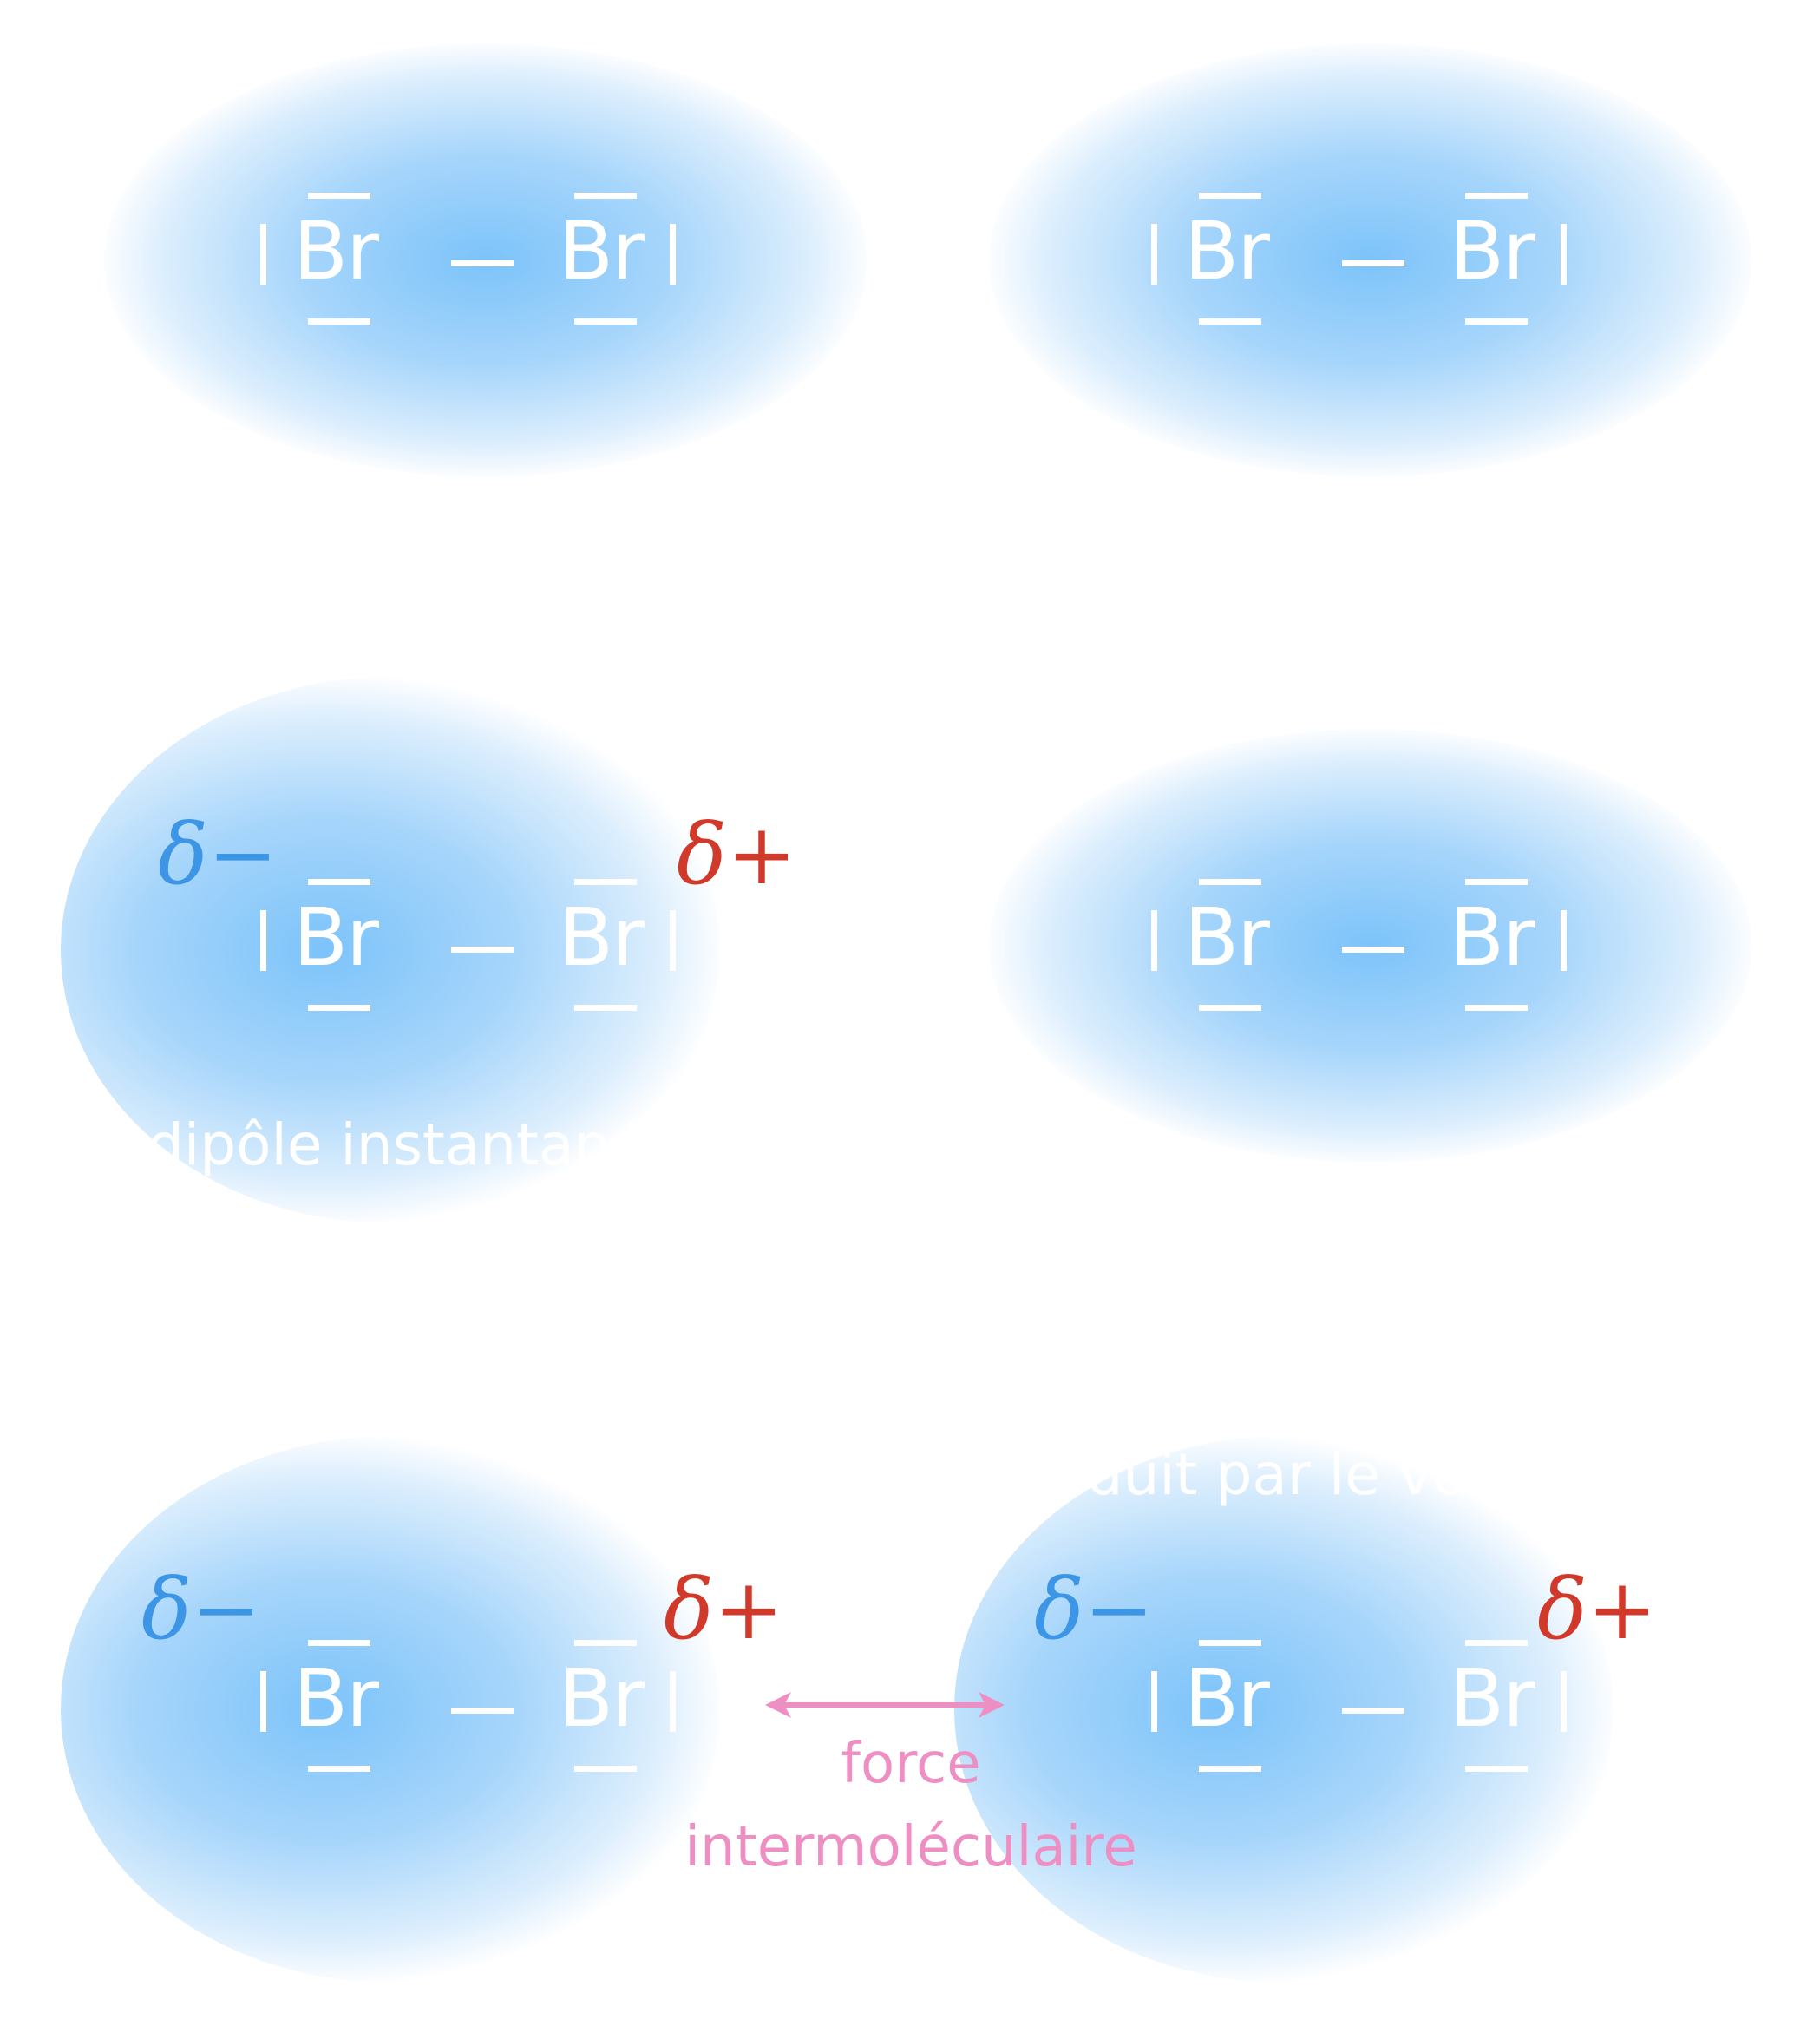  I want to click on caption-induced-dipole: dipôle induit par le voisin, so click(1203, 1474).